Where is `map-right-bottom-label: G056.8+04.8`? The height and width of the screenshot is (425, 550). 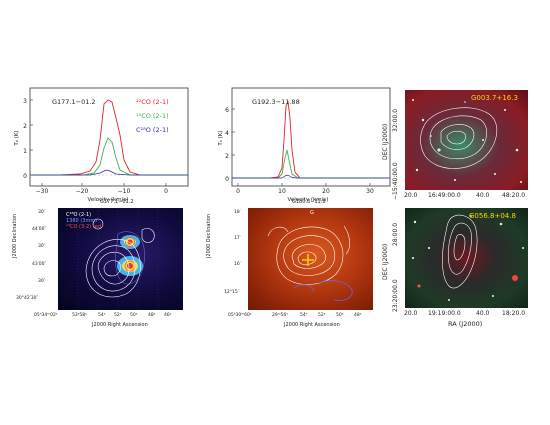 map-right-bottom-label: G056.8+04.8 is located at coordinates (492, 216).